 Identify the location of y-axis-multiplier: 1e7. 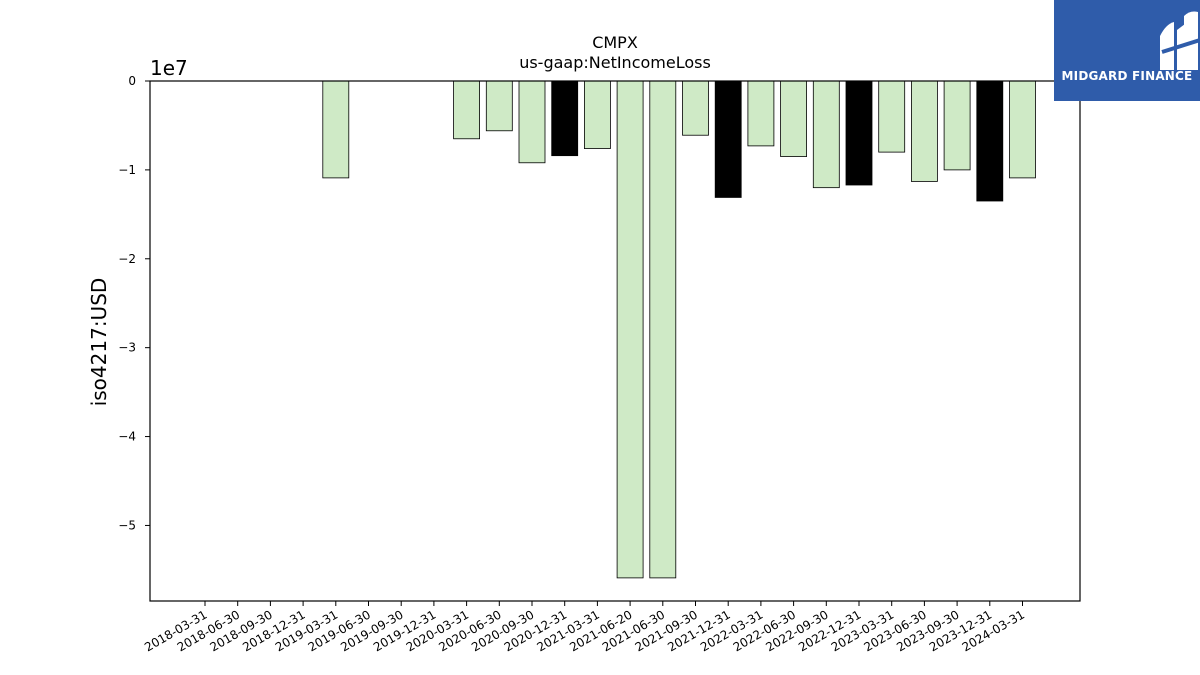
(169, 68).